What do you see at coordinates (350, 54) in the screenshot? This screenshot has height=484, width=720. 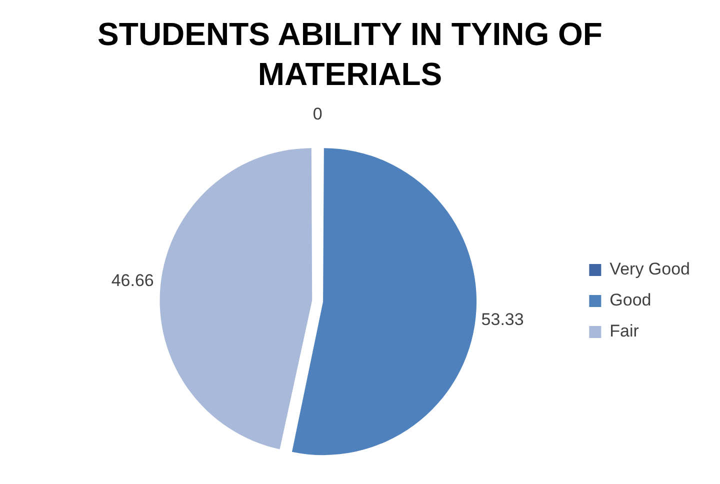 I see `chart-title: STUDENTS ABILITY IN TYING OF MATERIALS` at bounding box center [350, 54].